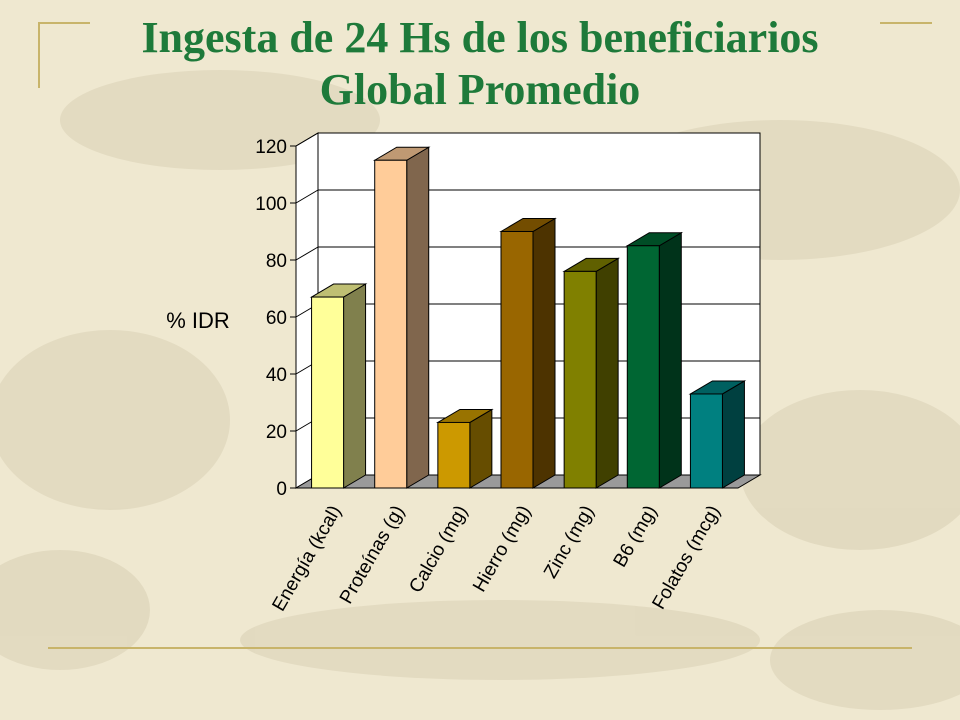 Image resolution: width=960 pixels, height=720 pixels. Describe the element at coordinates (276, 261) in the screenshot. I see `y-tick-label: 80` at that location.